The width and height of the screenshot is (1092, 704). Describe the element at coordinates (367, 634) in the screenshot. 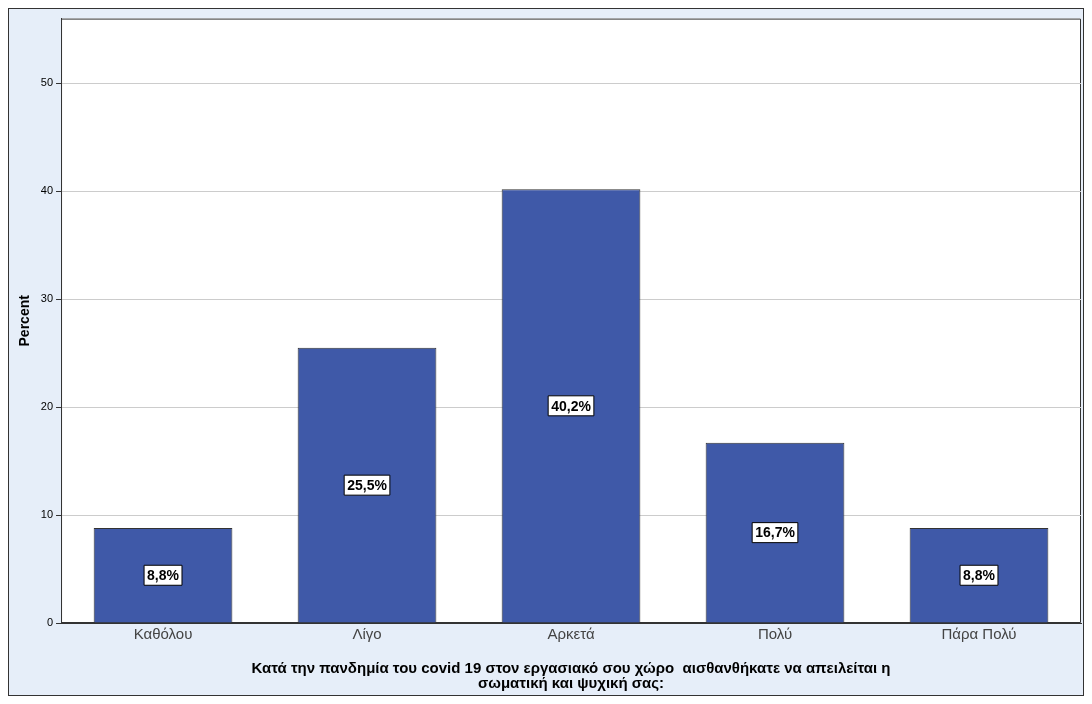

I see `x-tick-label: Λίγο` at that location.